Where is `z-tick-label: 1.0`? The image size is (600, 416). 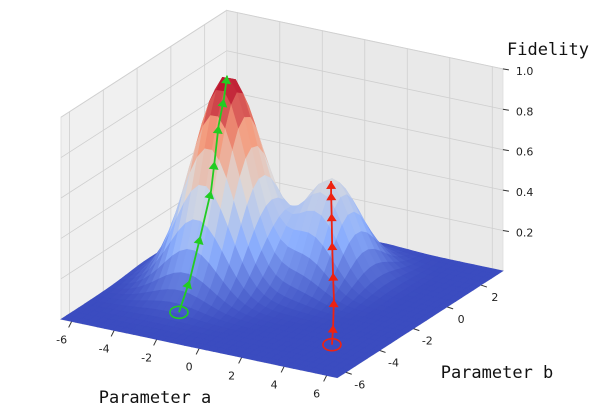
z-tick-label: 1.0 is located at coordinates (525, 71).